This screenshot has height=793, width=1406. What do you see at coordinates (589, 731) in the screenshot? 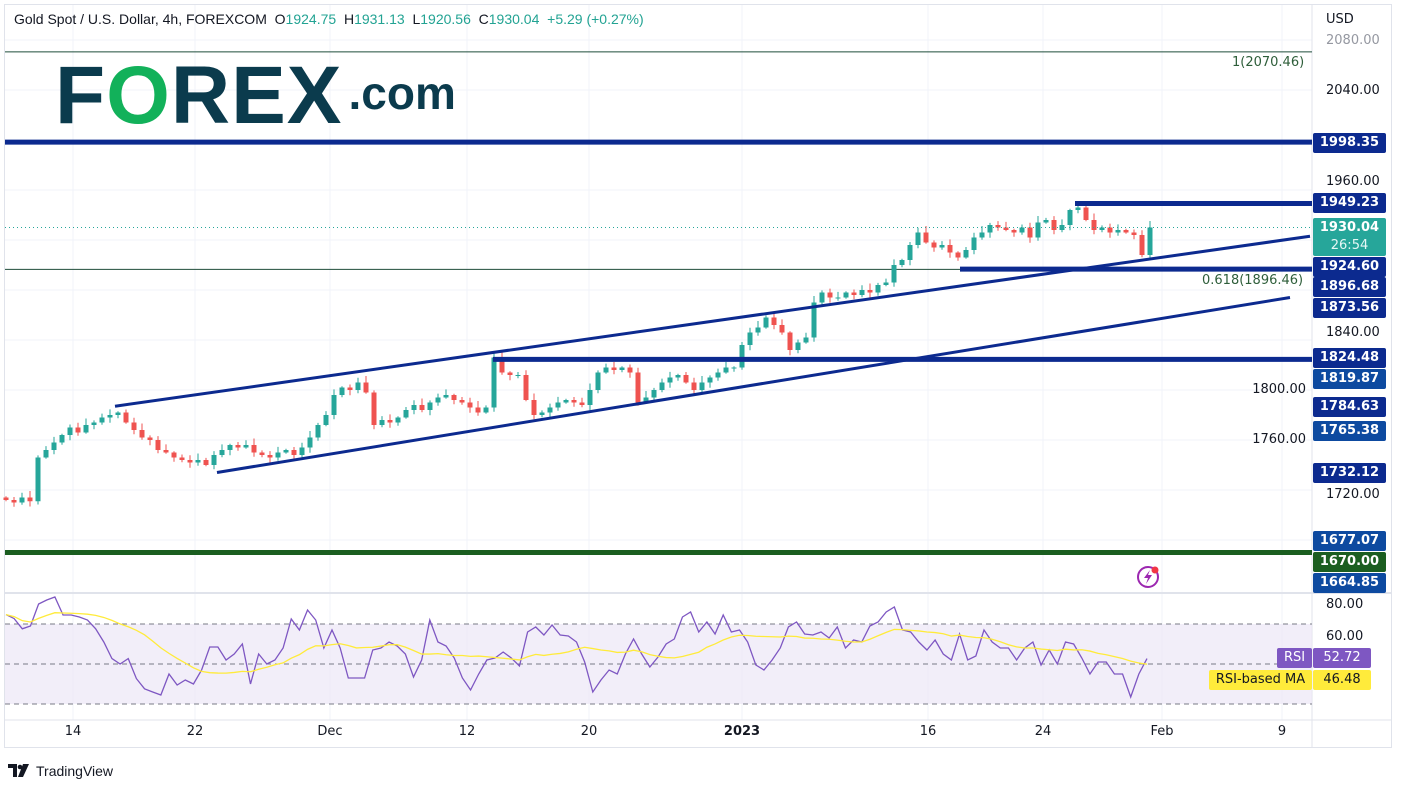
I see `time-tick: 20` at bounding box center [589, 731].